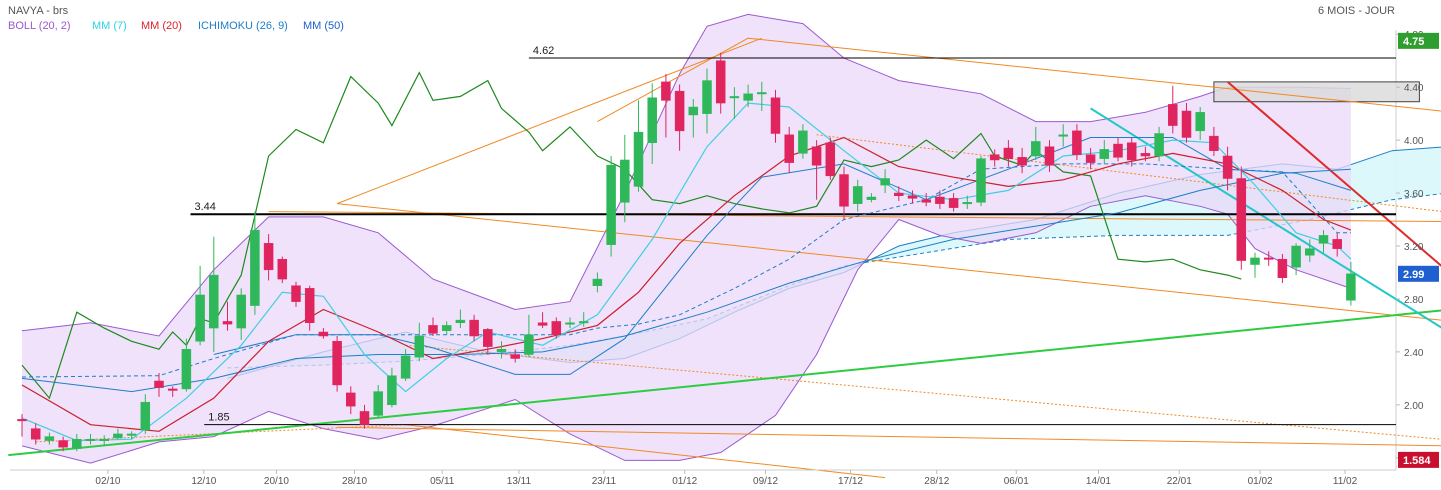 This screenshot has height=490, width=1441. Describe the element at coordinates (519, 481) in the screenshot. I see `x-tick-label: 13/11` at that location.